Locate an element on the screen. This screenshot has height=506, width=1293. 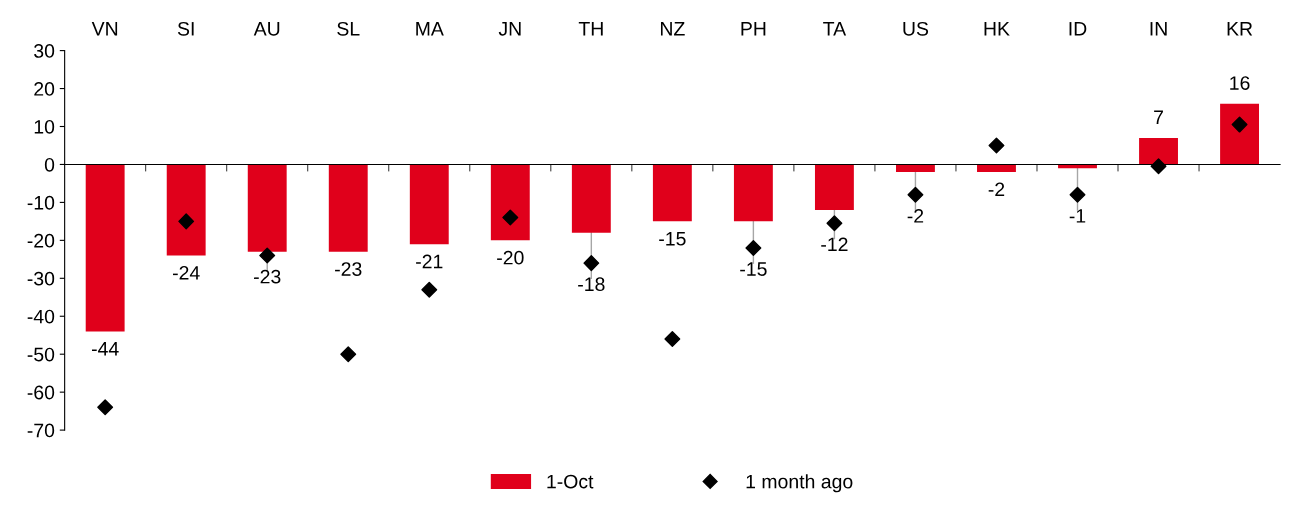
legend-label: 1-Oct is located at coordinates (570, 481).